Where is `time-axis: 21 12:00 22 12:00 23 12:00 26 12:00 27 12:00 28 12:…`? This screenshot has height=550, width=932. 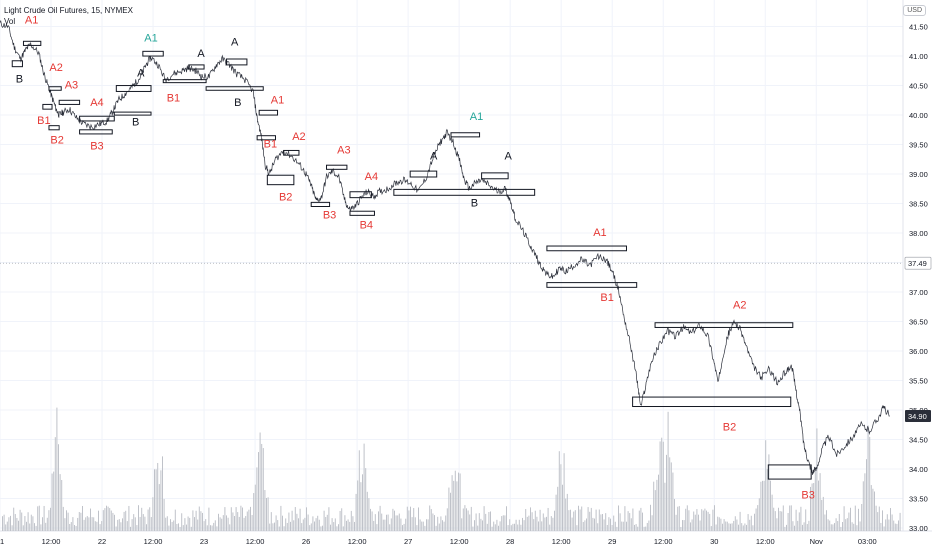
time-axis: 21 12:00 22 12:00 23 12:00 26 12:00 27 12:00 28 12:… is located at coordinates (438, 541).